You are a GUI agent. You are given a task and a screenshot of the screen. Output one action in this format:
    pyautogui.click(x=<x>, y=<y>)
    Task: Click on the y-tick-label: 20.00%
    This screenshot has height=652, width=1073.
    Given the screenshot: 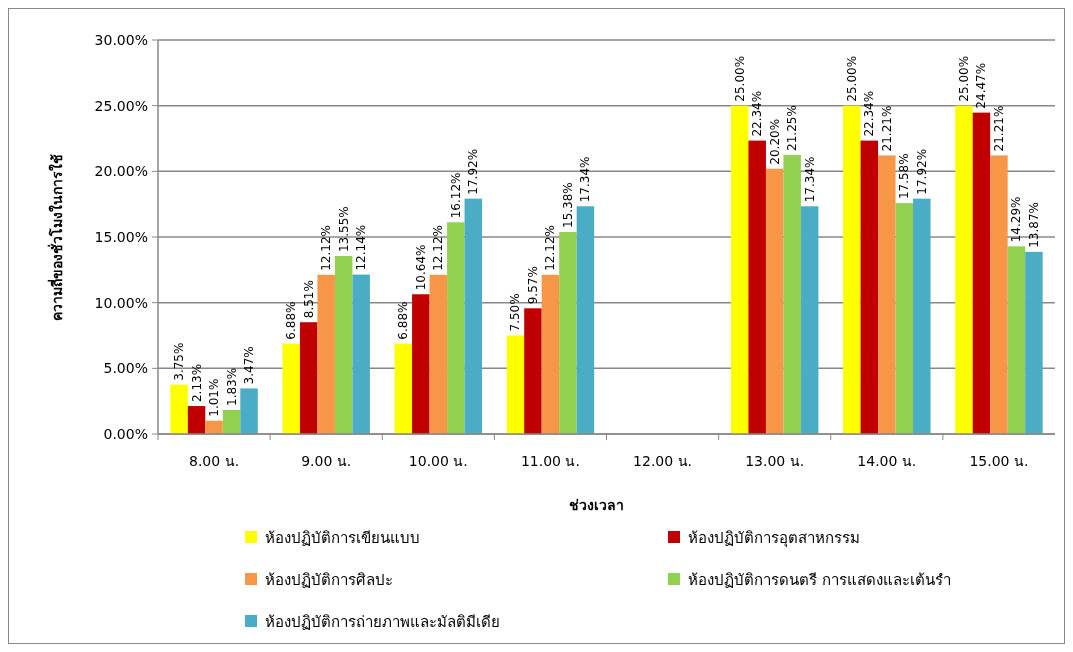 What is the action you would take?
    pyautogui.click(x=121, y=171)
    